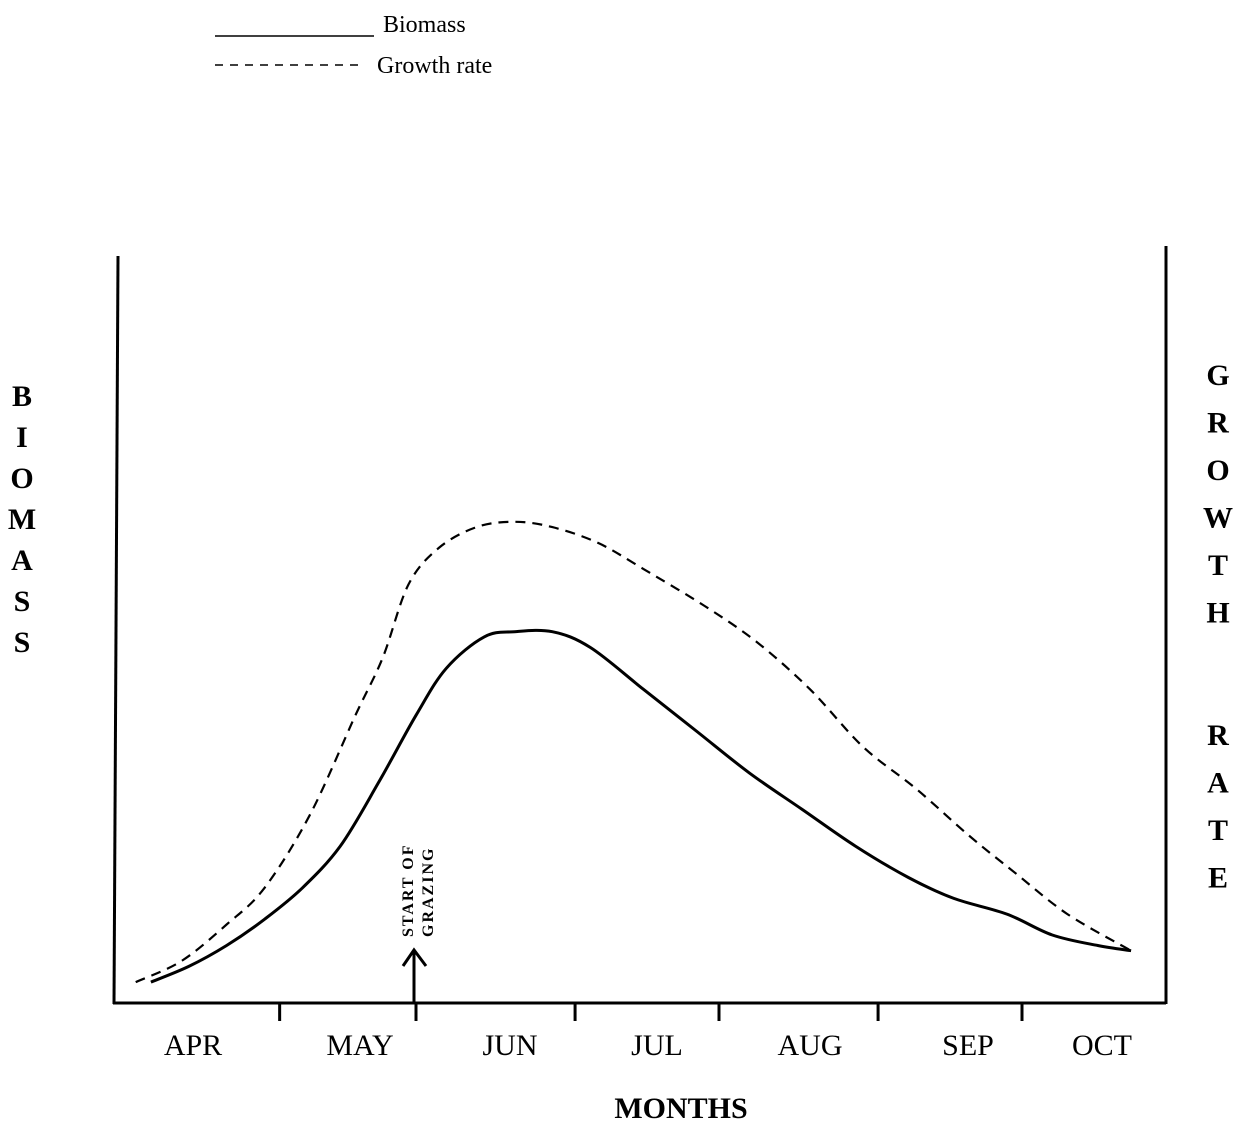 The height and width of the screenshot is (1124, 1248). Describe the element at coordinates (428, 892) in the screenshot. I see `grazing-label-line2: GRAZING` at that location.